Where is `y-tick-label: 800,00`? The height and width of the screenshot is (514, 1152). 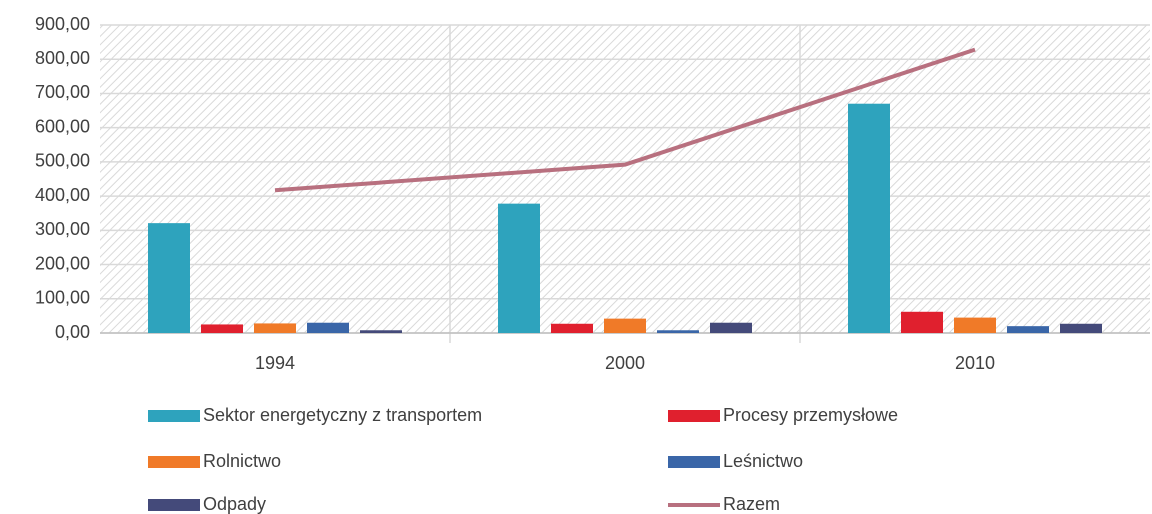 y-tick-label: 800,00 is located at coordinates (62, 58).